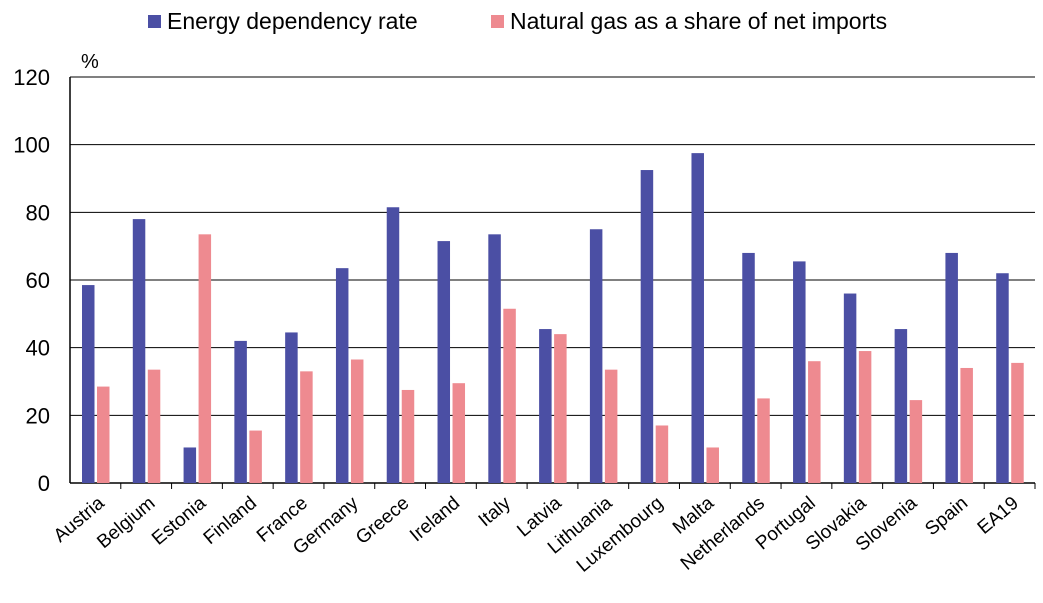 This screenshot has height=603, width=1043. What do you see at coordinates (382, 521) in the screenshot?
I see `x-tick-label: Greece` at bounding box center [382, 521].